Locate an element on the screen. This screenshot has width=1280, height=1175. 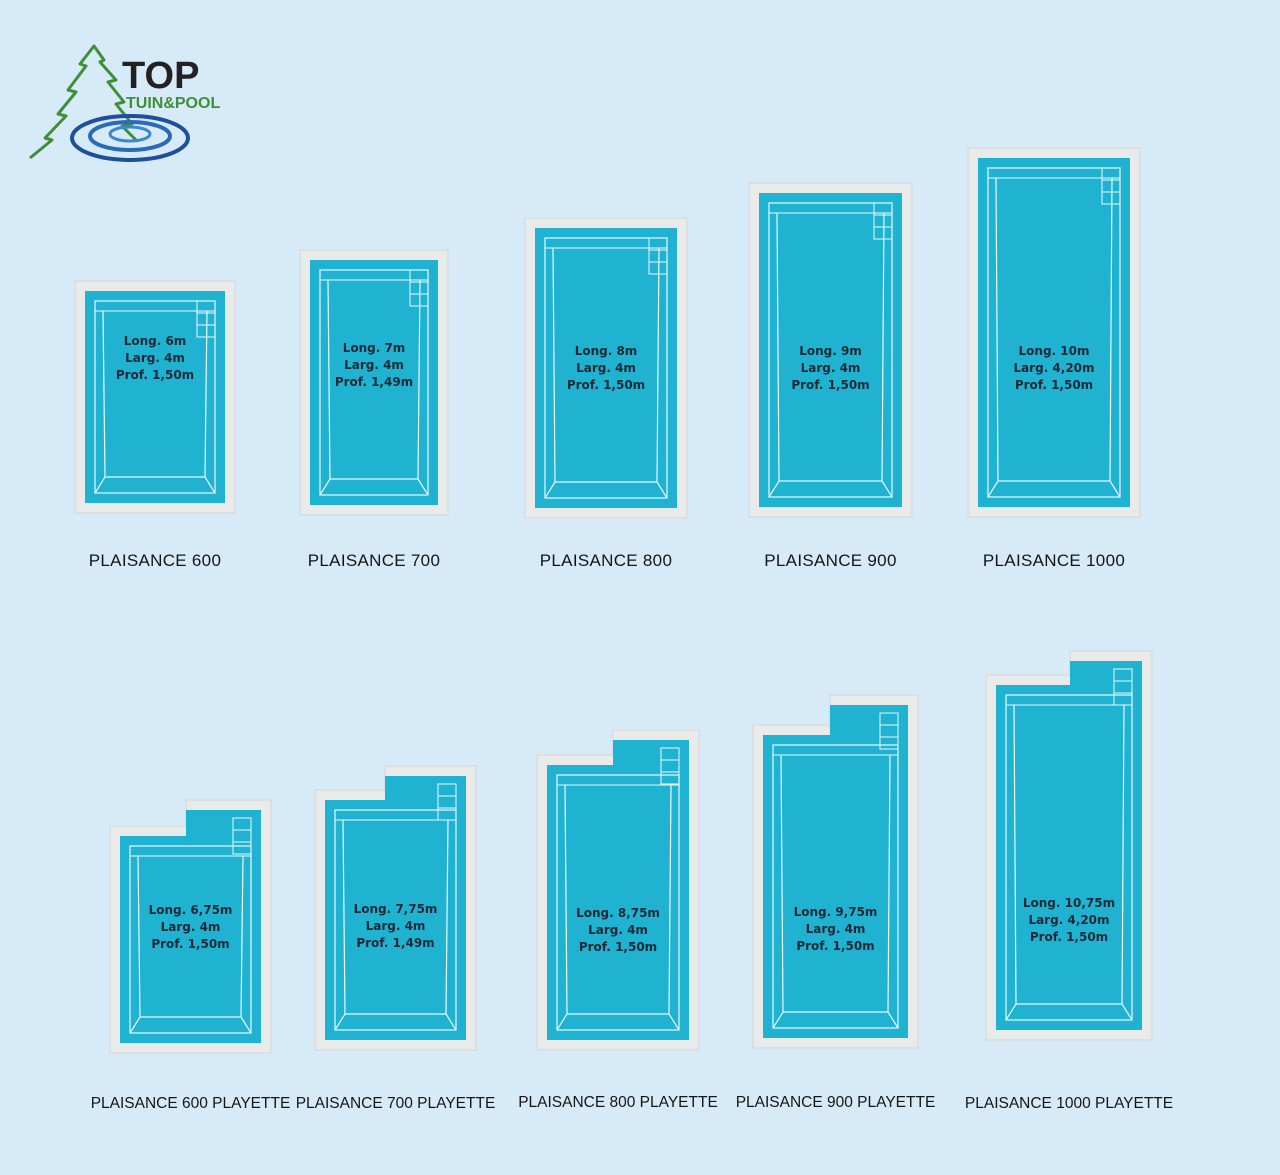
pool-spec: Long. 9m is located at coordinates (830, 351).